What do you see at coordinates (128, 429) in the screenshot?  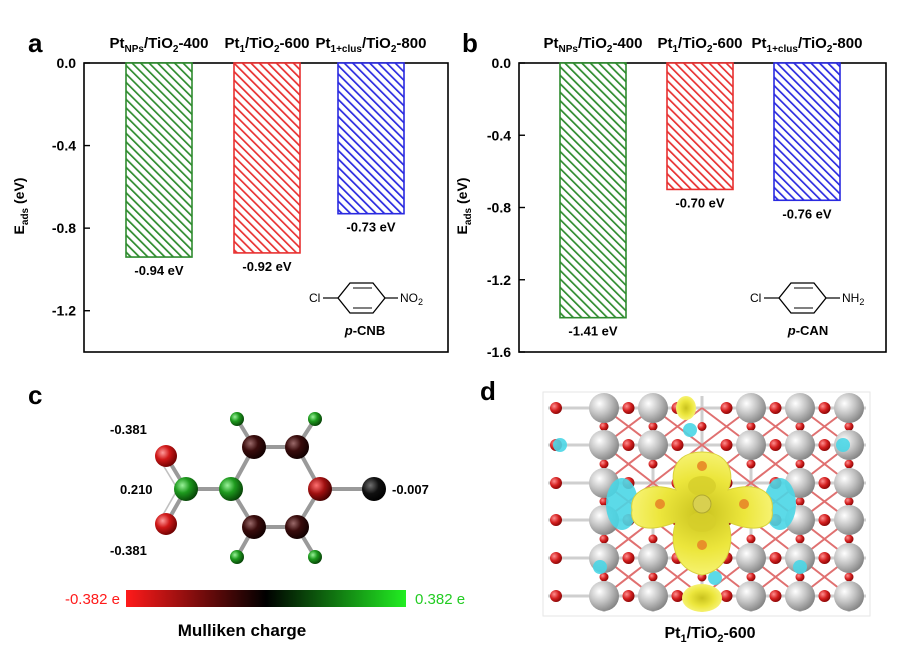 I see `charge-label-oxygen-top: -0.381` at bounding box center [128, 429].